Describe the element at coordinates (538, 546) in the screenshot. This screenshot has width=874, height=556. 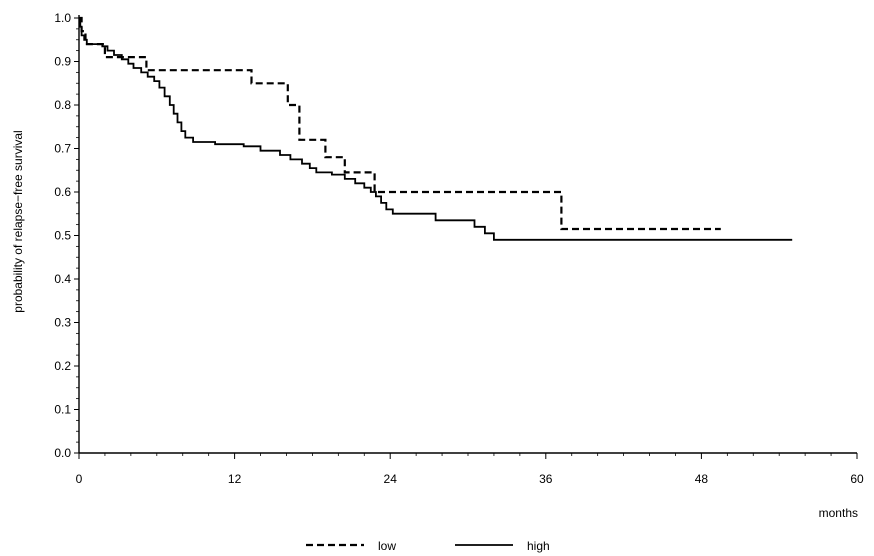
I see `legend-label-high: high` at that location.